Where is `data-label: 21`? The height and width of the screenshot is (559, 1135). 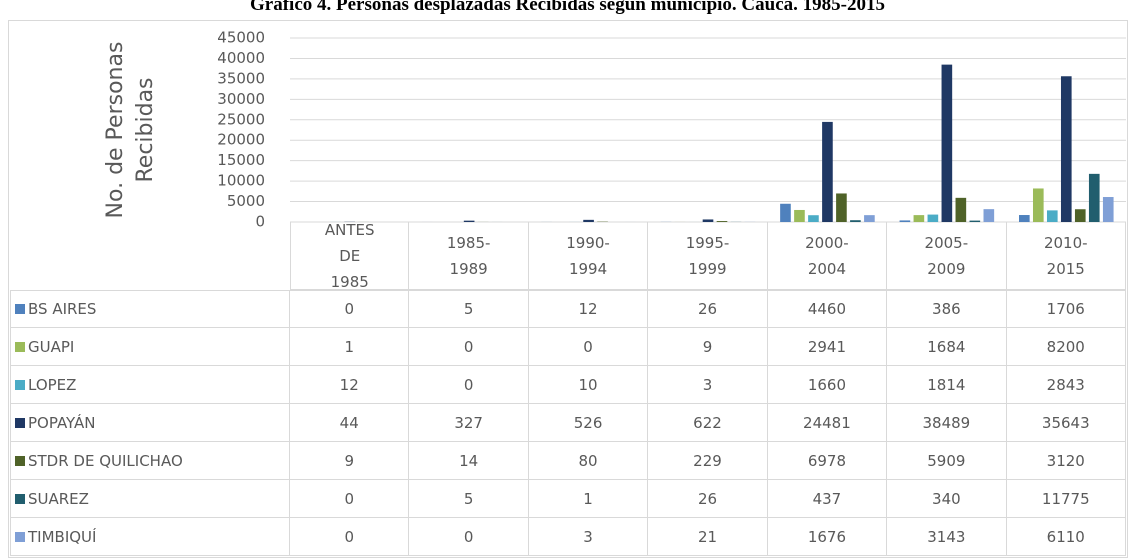
data-label: 21 is located at coordinates (708, 537).